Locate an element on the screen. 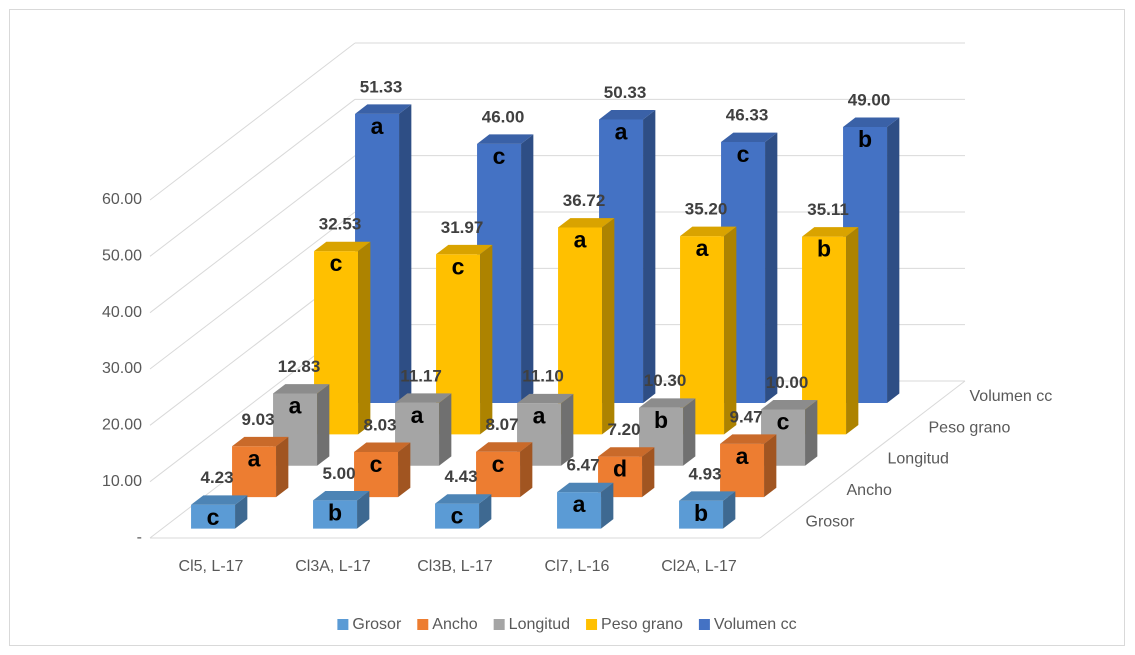 This screenshot has width=1135, height=655. data-label: 11.10 is located at coordinates (543, 376).